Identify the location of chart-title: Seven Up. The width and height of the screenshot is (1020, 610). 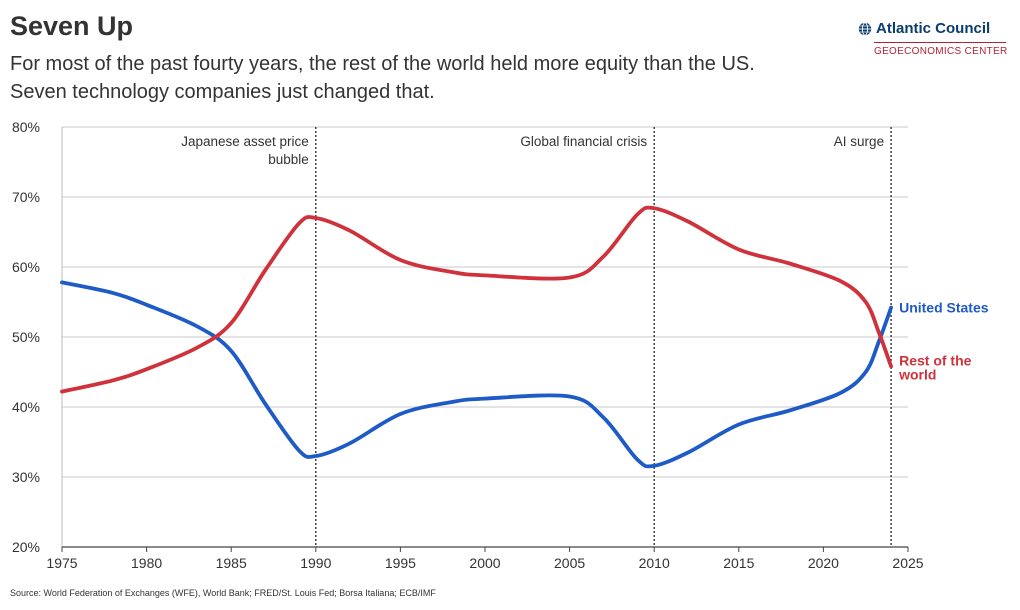
(72, 26).